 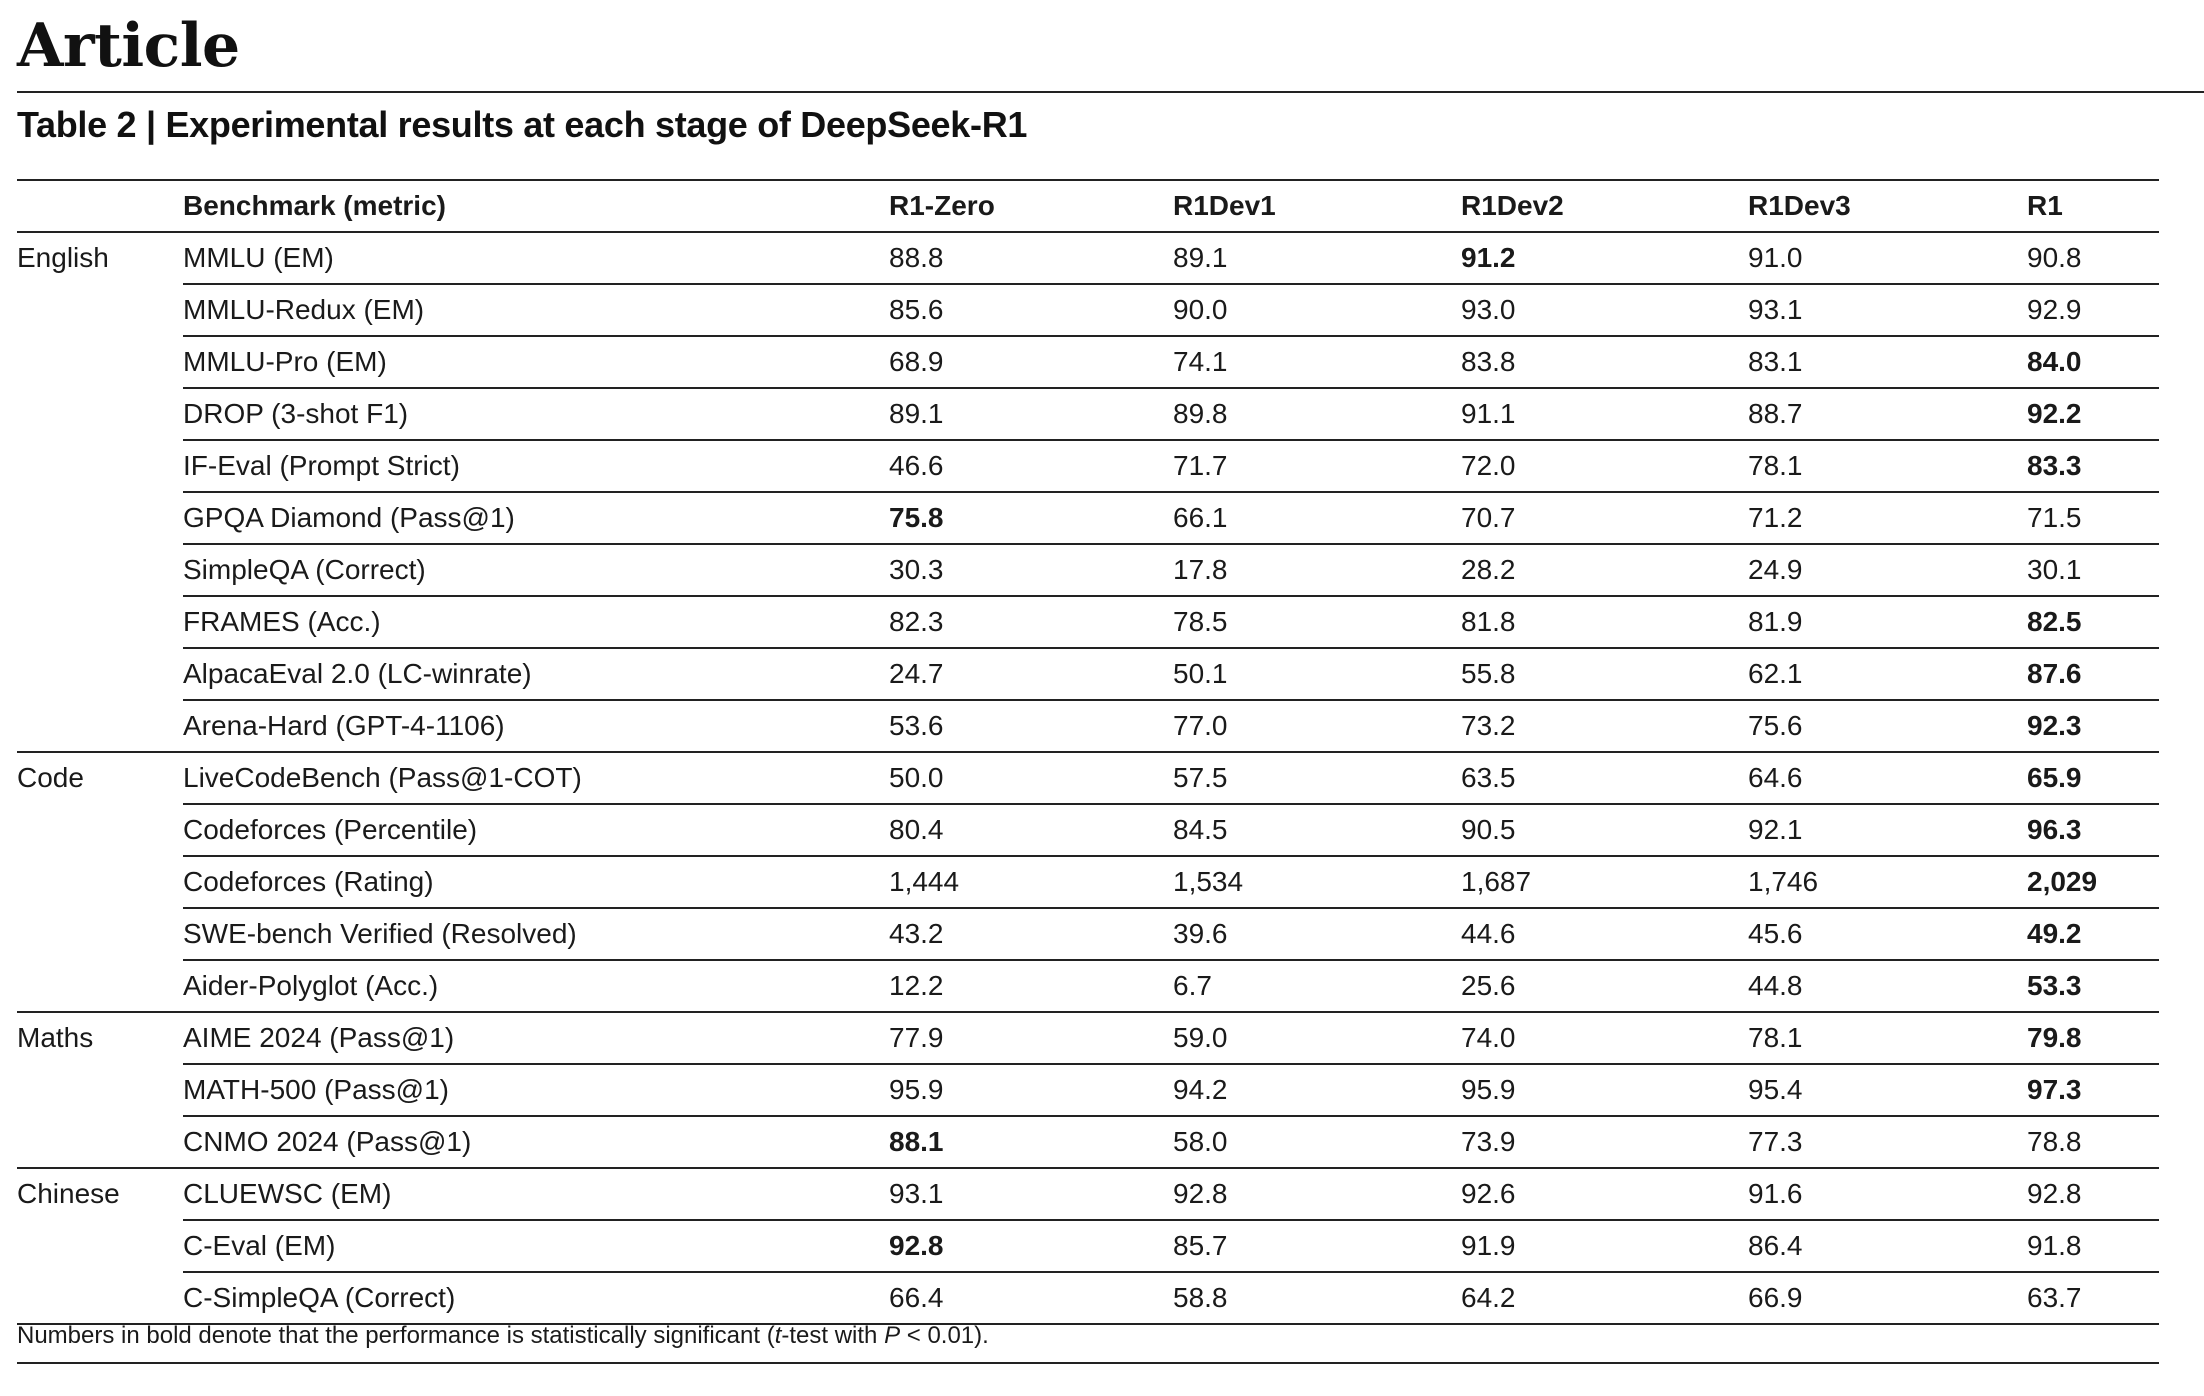 What do you see at coordinates (1887, 622) in the screenshot?
I see `score-cell: 81.9` at bounding box center [1887, 622].